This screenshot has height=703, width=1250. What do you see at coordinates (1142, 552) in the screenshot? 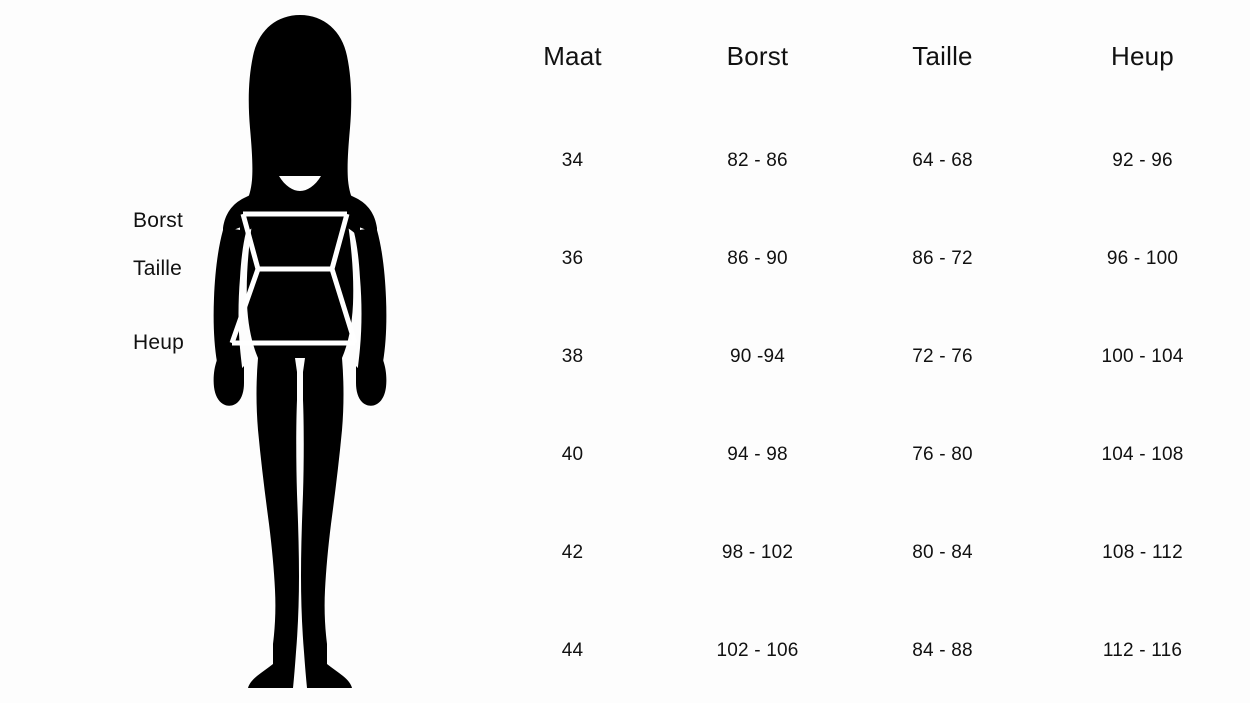
I see `cell-heup: 108 - 112` at bounding box center [1142, 552].